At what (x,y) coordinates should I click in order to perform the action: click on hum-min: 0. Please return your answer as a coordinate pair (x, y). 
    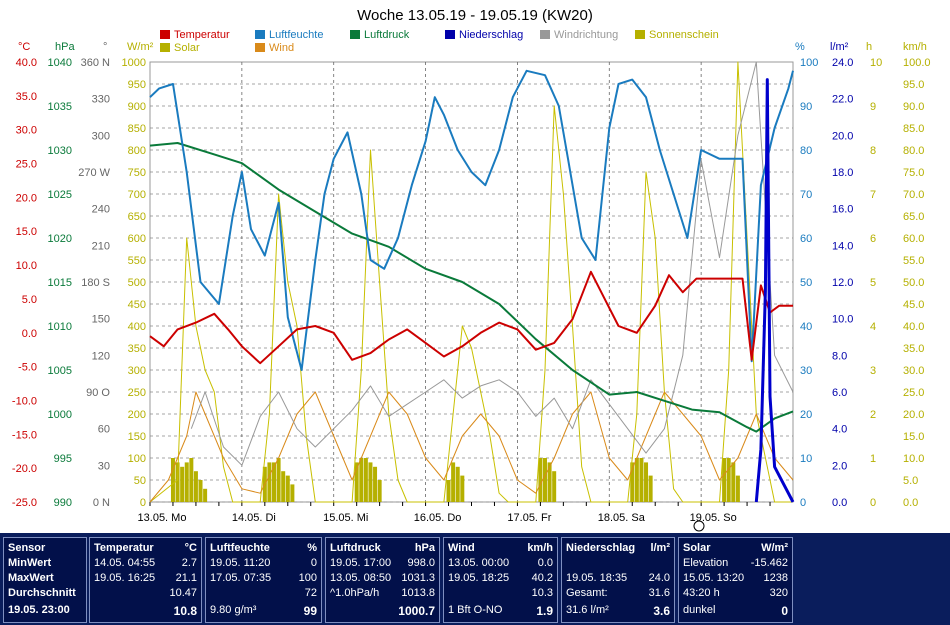
    Looking at the image, I should click on (313, 563).